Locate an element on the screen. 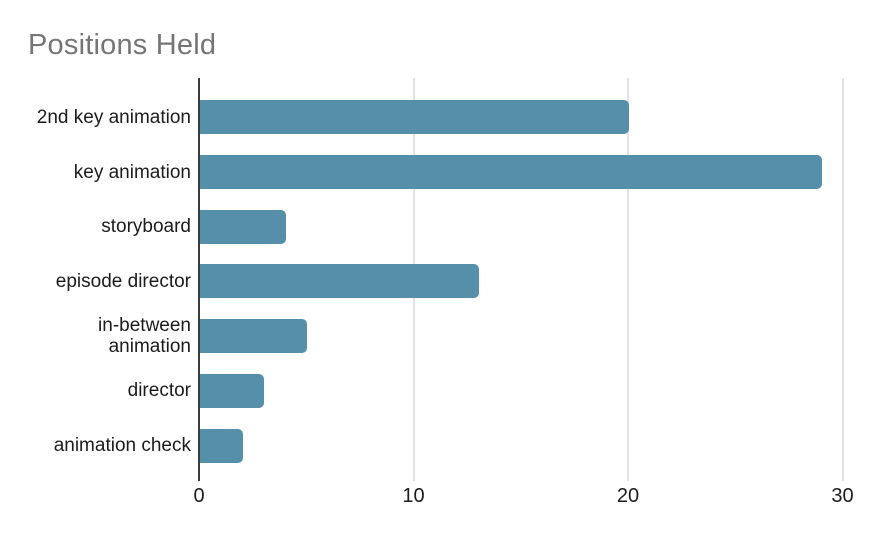 The height and width of the screenshot is (537, 870). chart-title: Positions Held is located at coordinates (122, 45).